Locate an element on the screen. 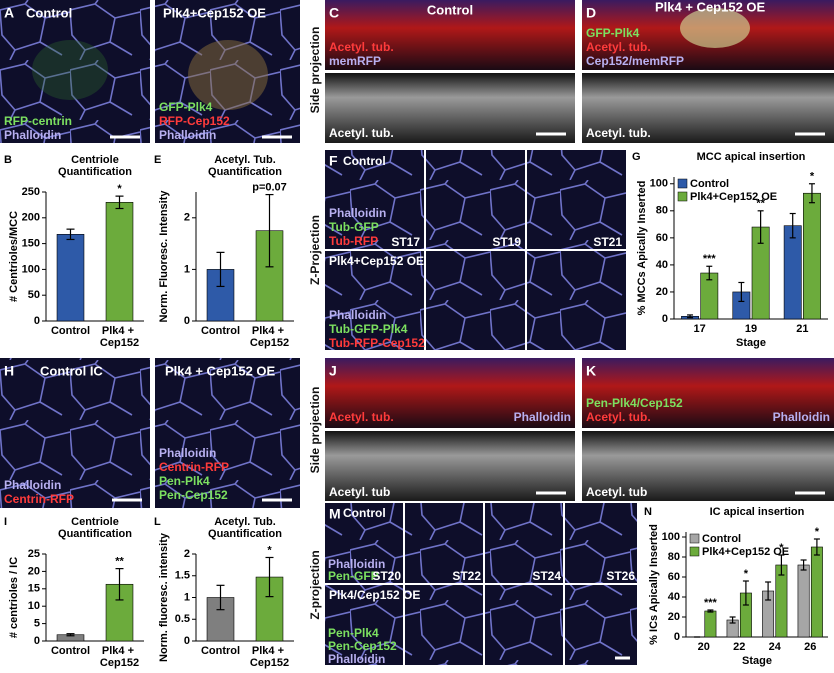 This screenshot has height=673, width=834. y-axis-label: # centrioles / IC is located at coordinates (14, 597).